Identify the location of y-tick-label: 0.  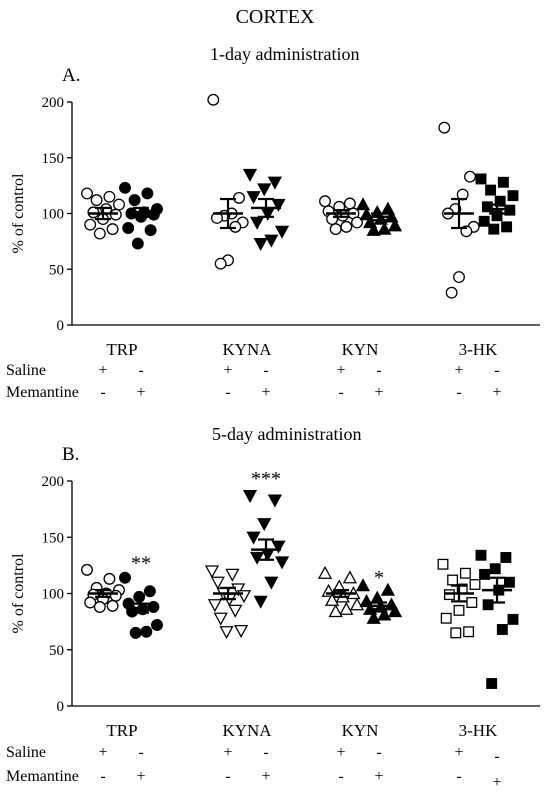
(61, 707).